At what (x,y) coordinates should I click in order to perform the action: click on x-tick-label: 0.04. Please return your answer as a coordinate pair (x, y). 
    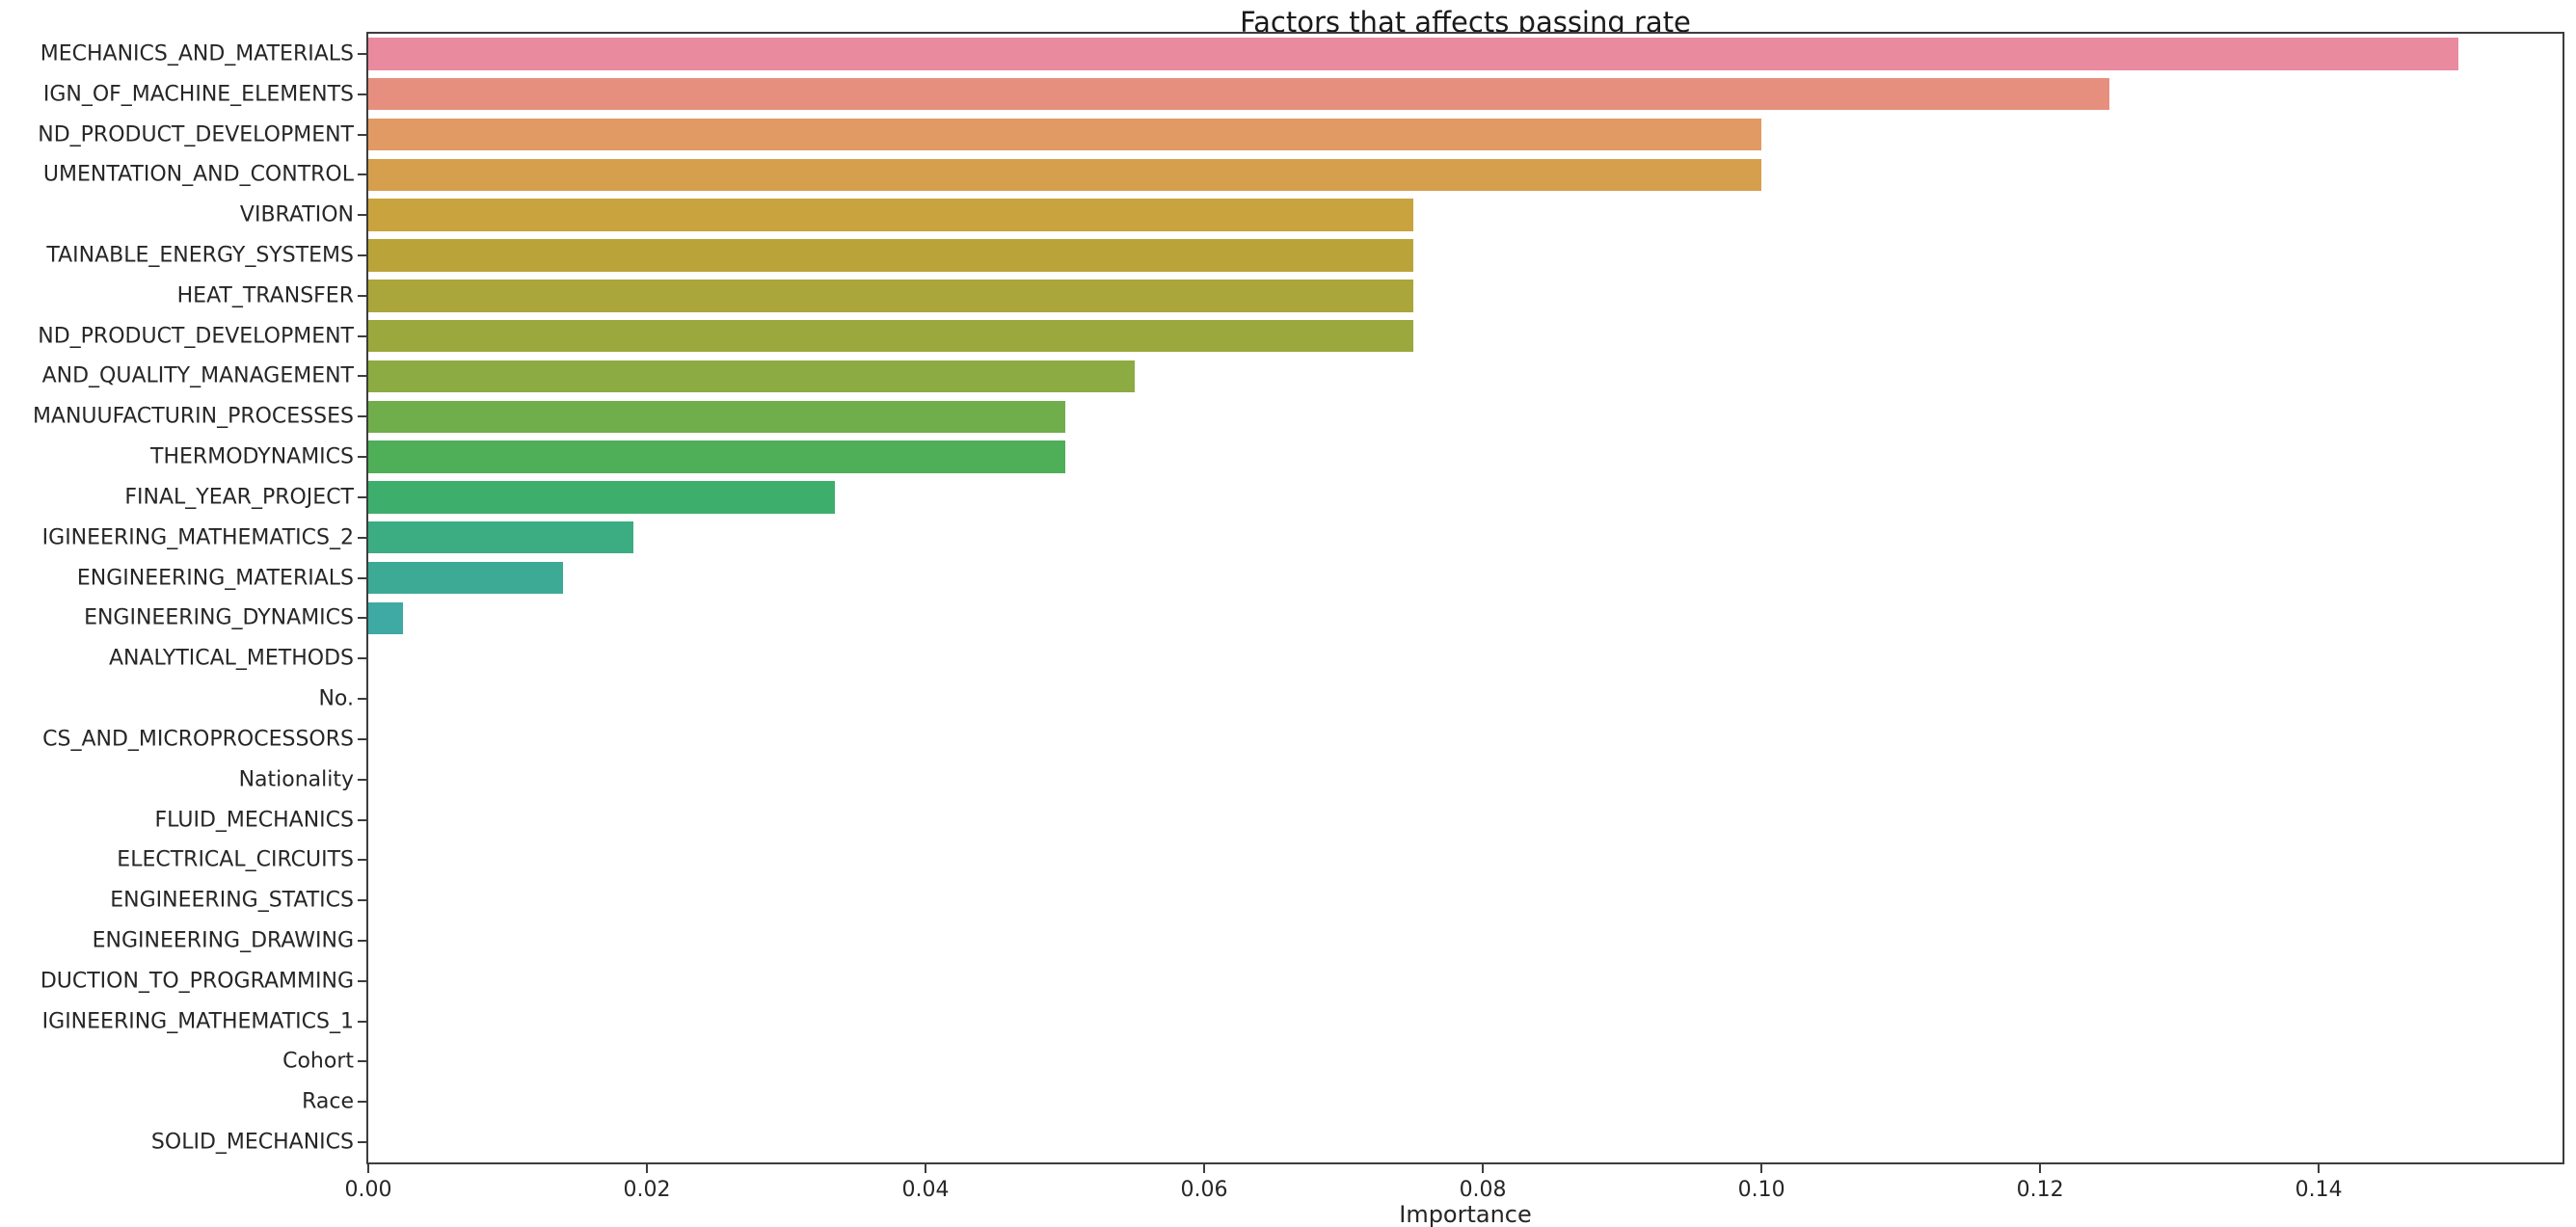
    Looking at the image, I should click on (926, 1190).